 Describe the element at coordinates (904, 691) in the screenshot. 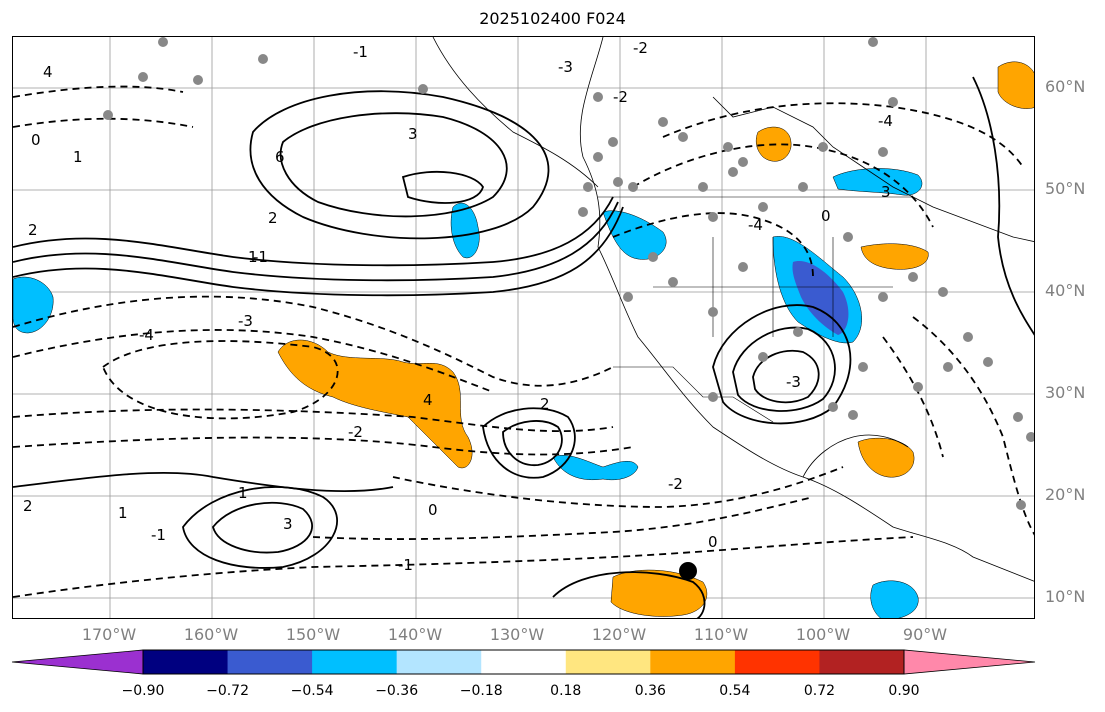

I see `colorbar-tick-label: 0.90` at that location.